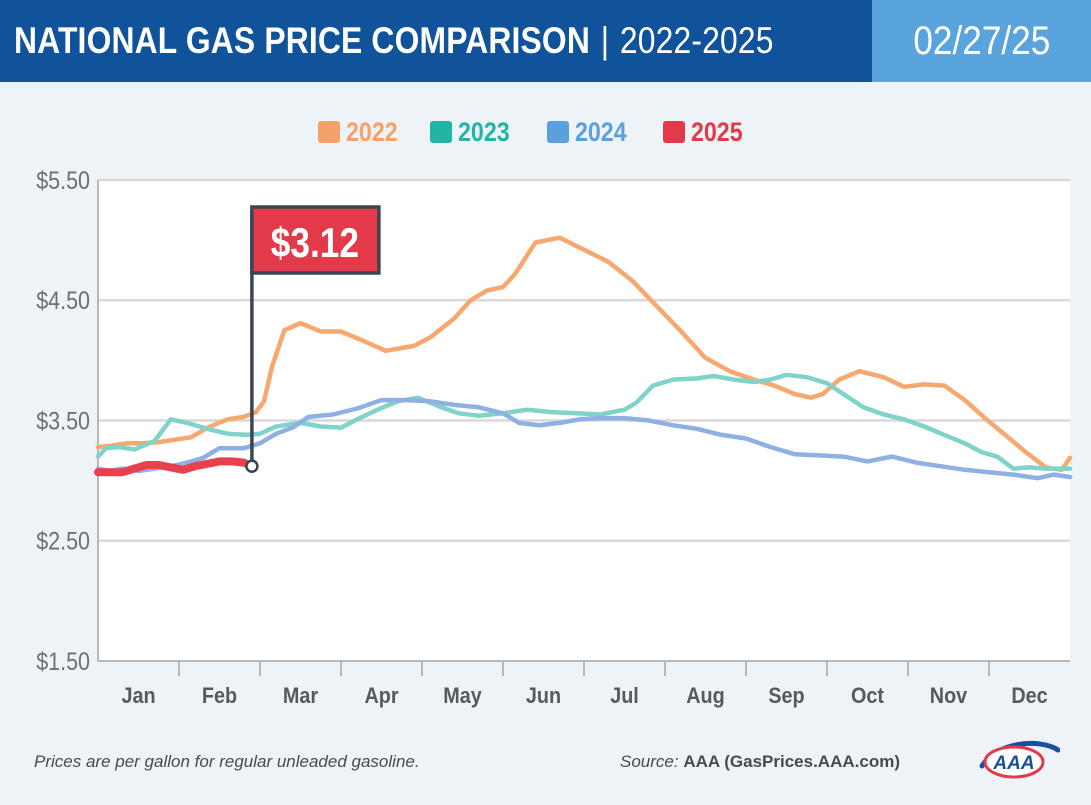 The image size is (1091, 805). Describe the element at coordinates (138, 696) in the screenshot. I see `x-tick-label: Jan` at that location.